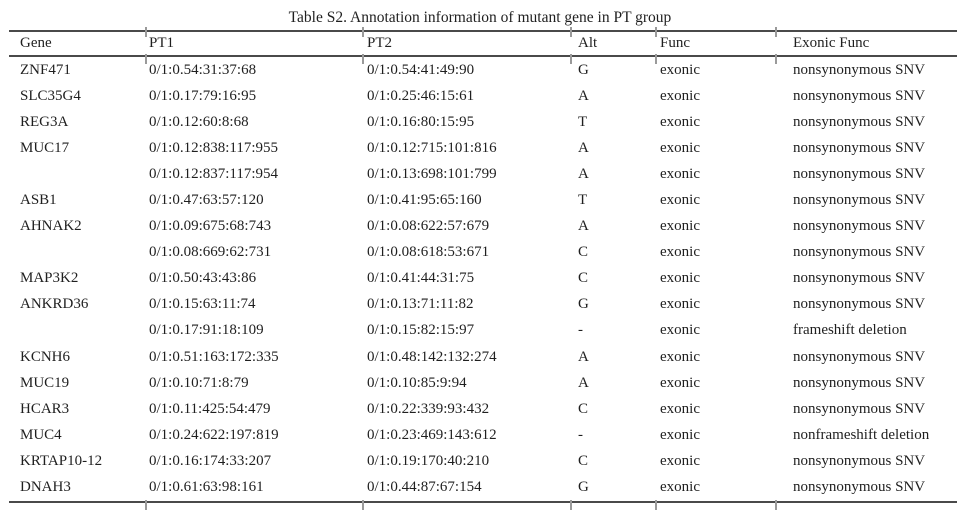  Describe the element at coordinates (41, 434) in the screenshot. I see `cell-gene: MUC4` at that location.